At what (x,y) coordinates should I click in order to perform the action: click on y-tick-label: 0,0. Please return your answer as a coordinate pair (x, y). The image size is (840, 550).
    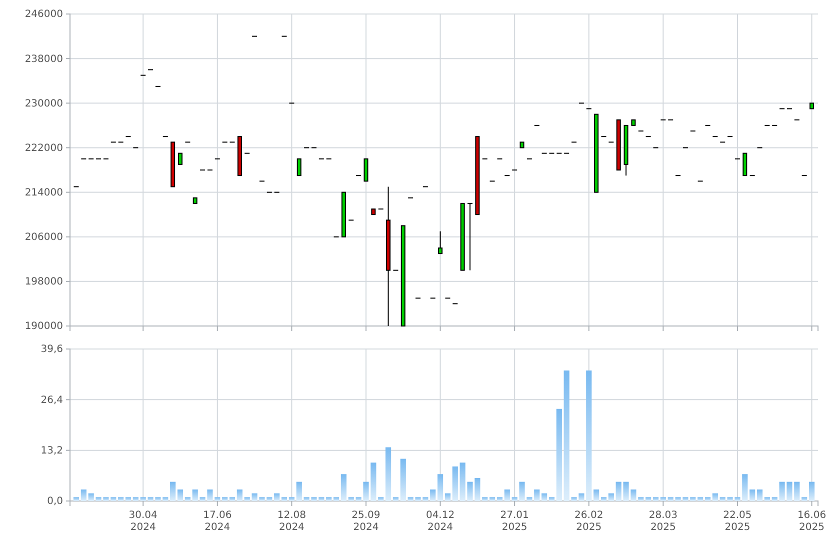
    Looking at the image, I should click on (55, 502).